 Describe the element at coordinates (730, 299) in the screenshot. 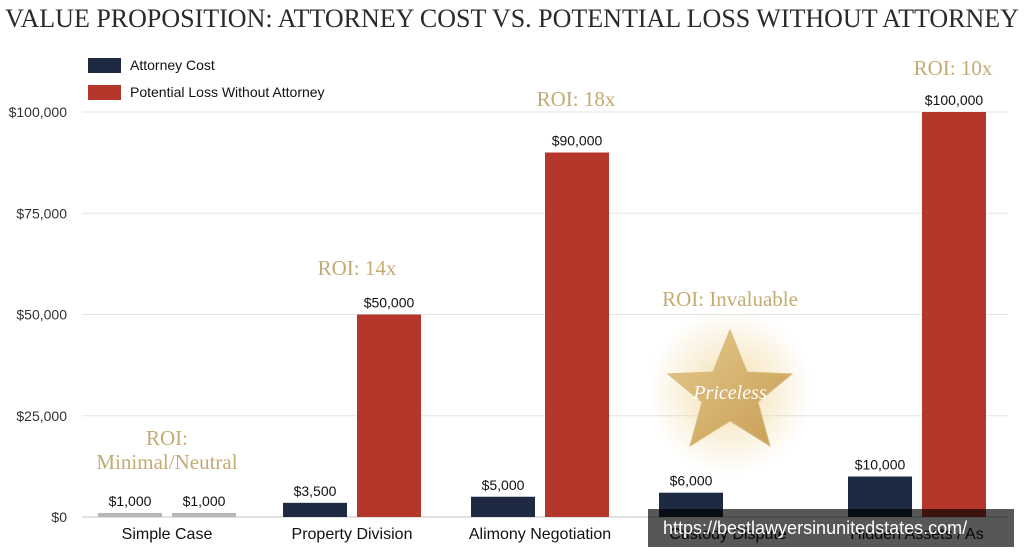

I see `roi-annotation: ROI: Invaluable` at that location.